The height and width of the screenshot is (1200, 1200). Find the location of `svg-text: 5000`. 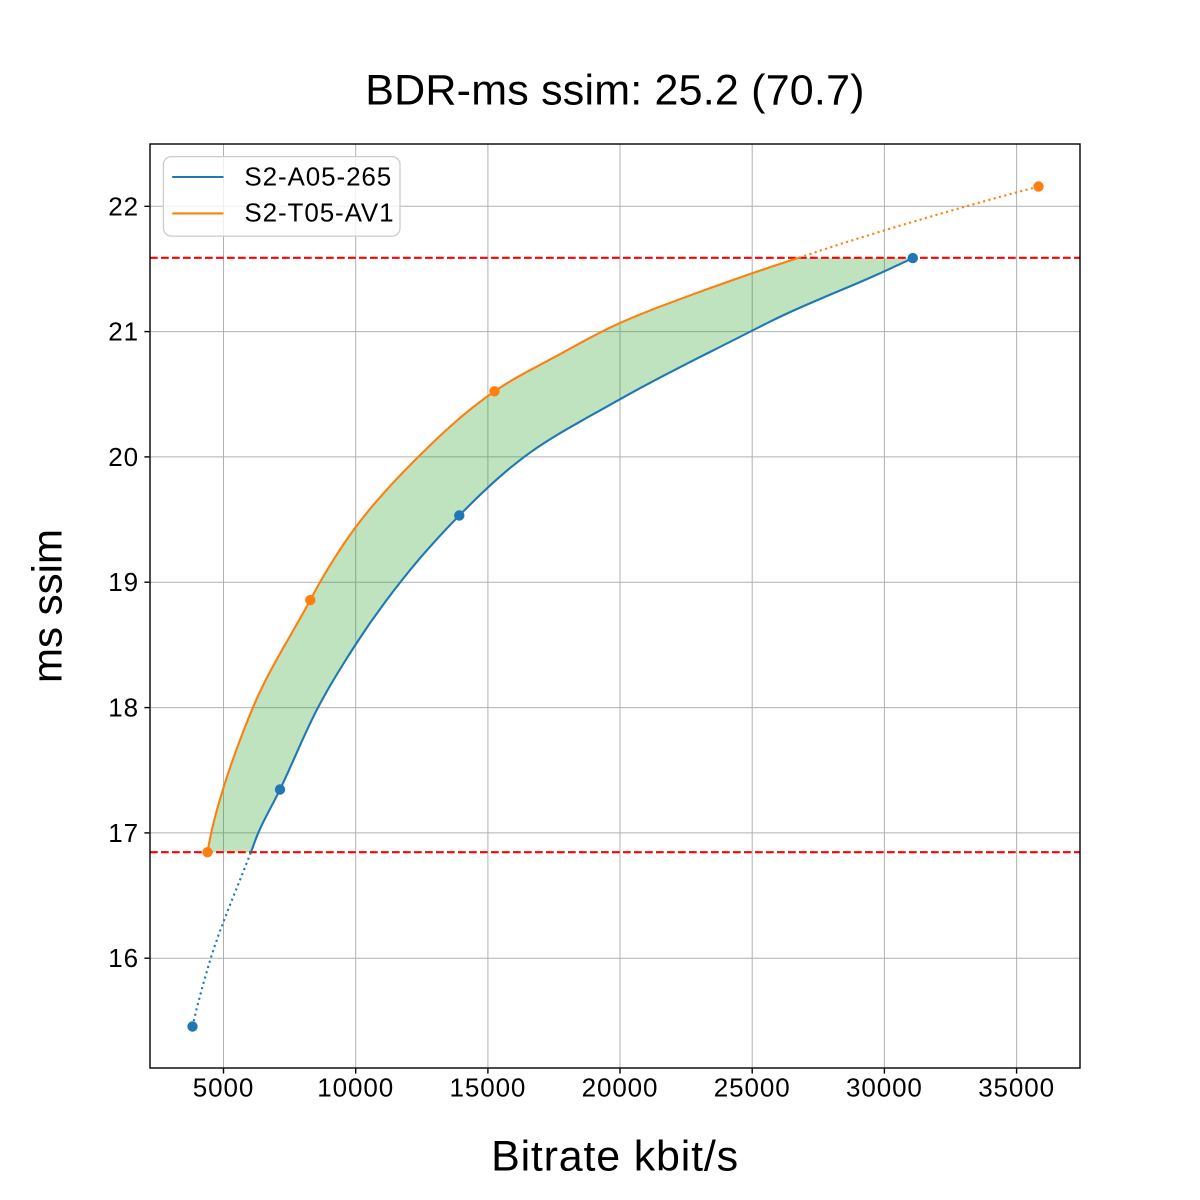

svg-text: 5000 is located at coordinates (223, 1088).